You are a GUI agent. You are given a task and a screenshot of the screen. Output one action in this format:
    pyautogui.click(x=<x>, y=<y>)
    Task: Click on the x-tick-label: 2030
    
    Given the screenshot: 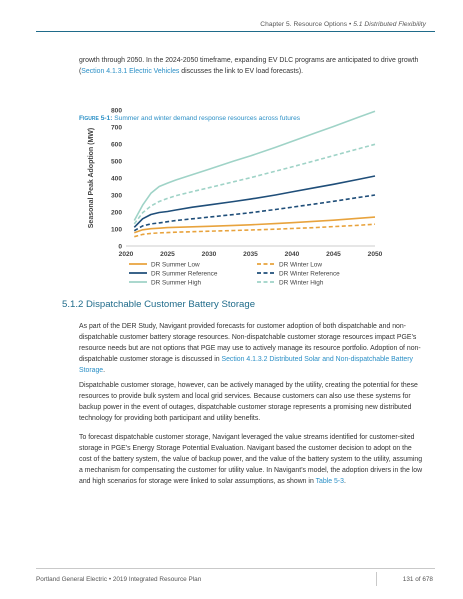 What is the action you would take?
    pyautogui.click(x=209, y=254)
    